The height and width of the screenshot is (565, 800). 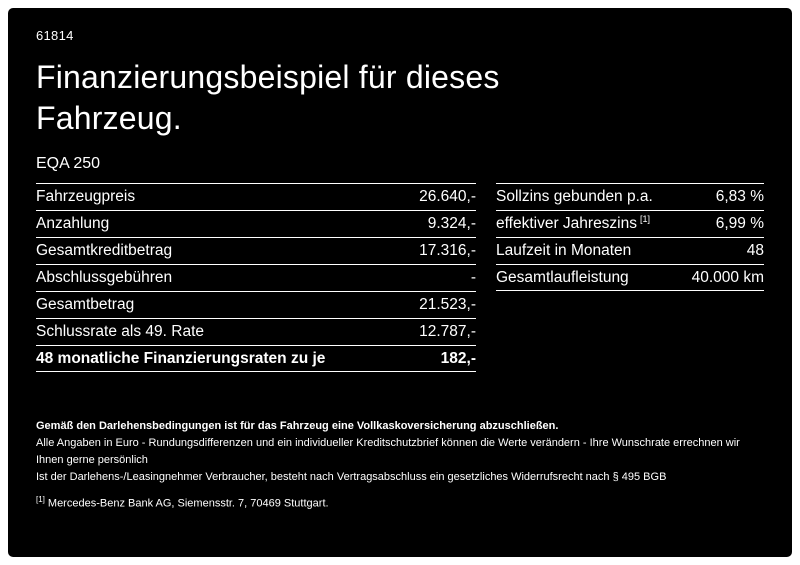 I want to click on row-term-months: Laufzeit in Monaten 48, so click(x=630, y=250).